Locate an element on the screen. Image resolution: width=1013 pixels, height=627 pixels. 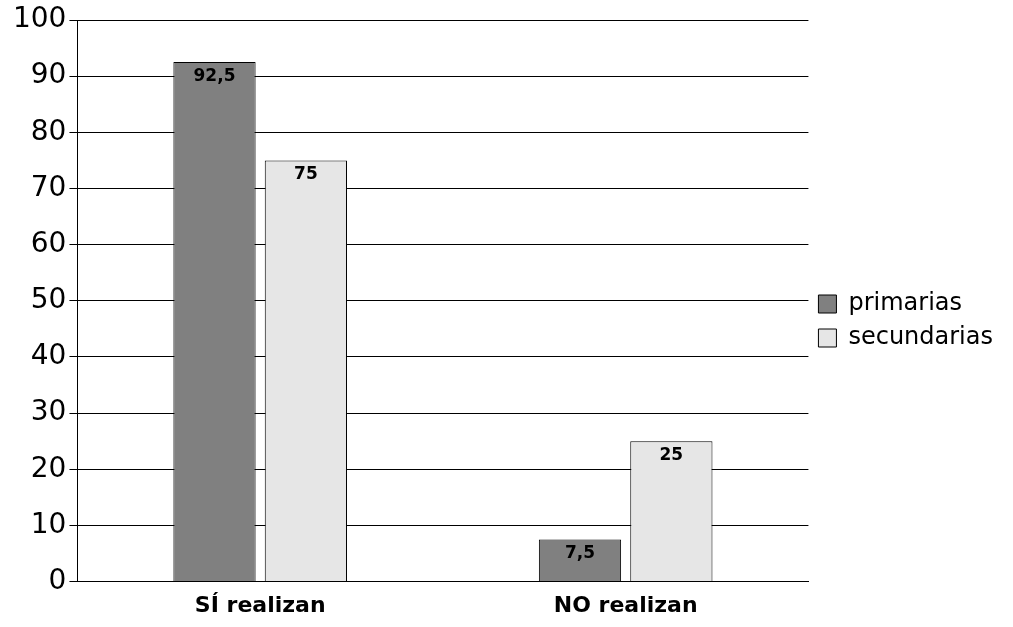
x-tick-label: SÍ realizan is located at coordinates (260, 604).